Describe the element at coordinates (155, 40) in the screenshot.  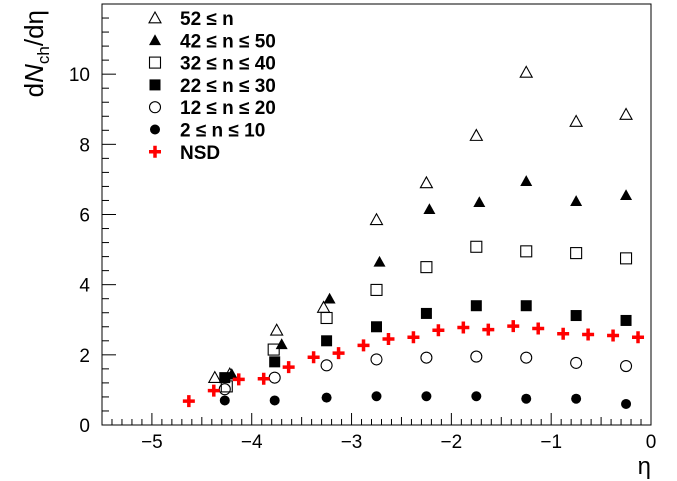
I see `legend-marker-filled-triangle` at that location.